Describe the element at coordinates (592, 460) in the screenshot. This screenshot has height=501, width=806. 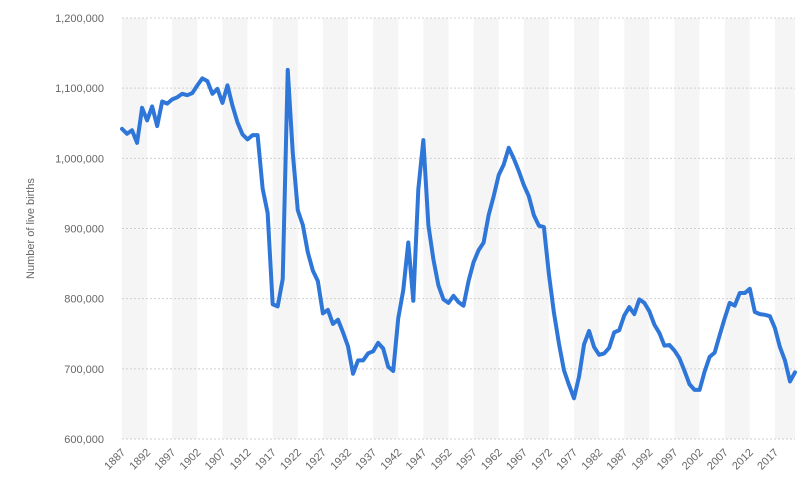
I see `x-tick-label: 1982` at that location.